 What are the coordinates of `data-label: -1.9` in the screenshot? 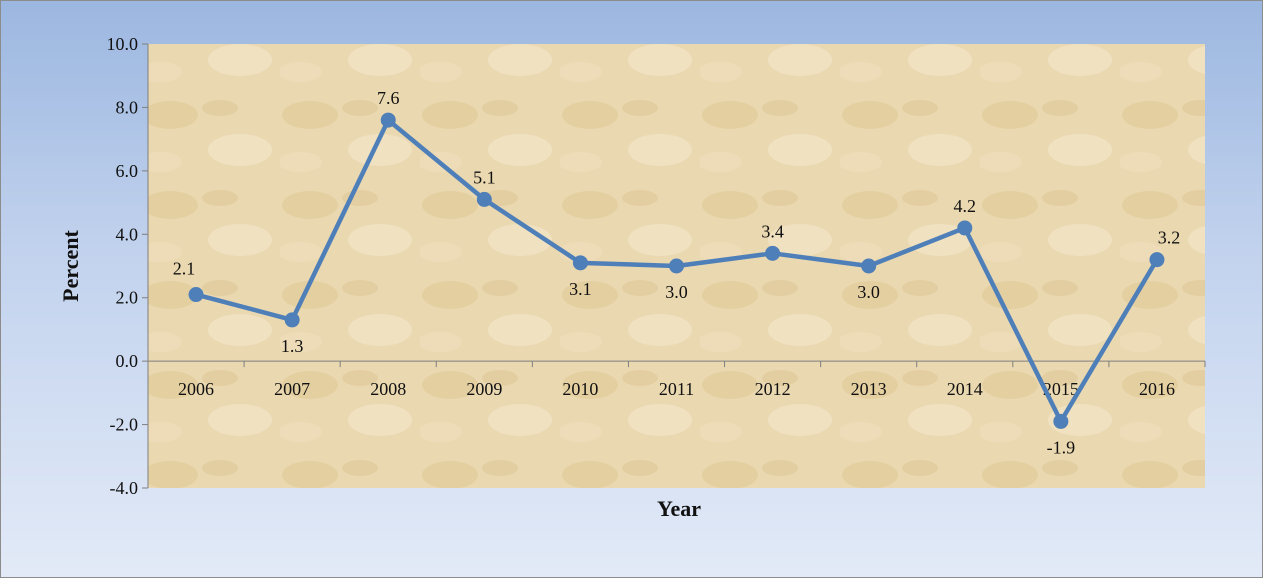 It's located at (1061, 447).